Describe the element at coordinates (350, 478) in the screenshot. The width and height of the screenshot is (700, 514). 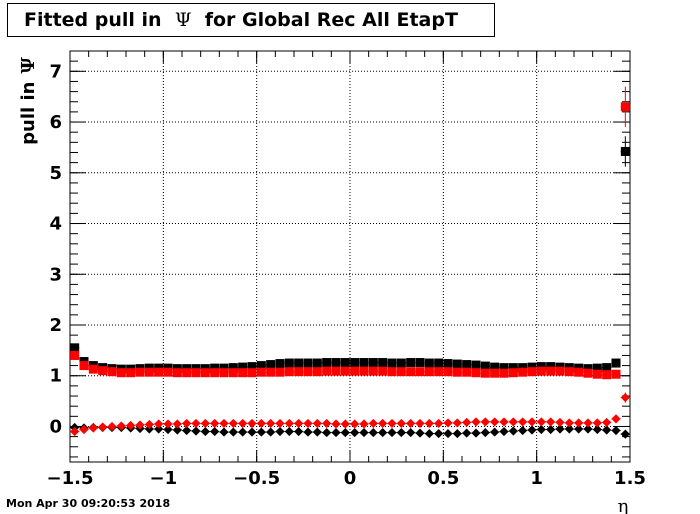
I see `x-tick-label: 0` at that location.